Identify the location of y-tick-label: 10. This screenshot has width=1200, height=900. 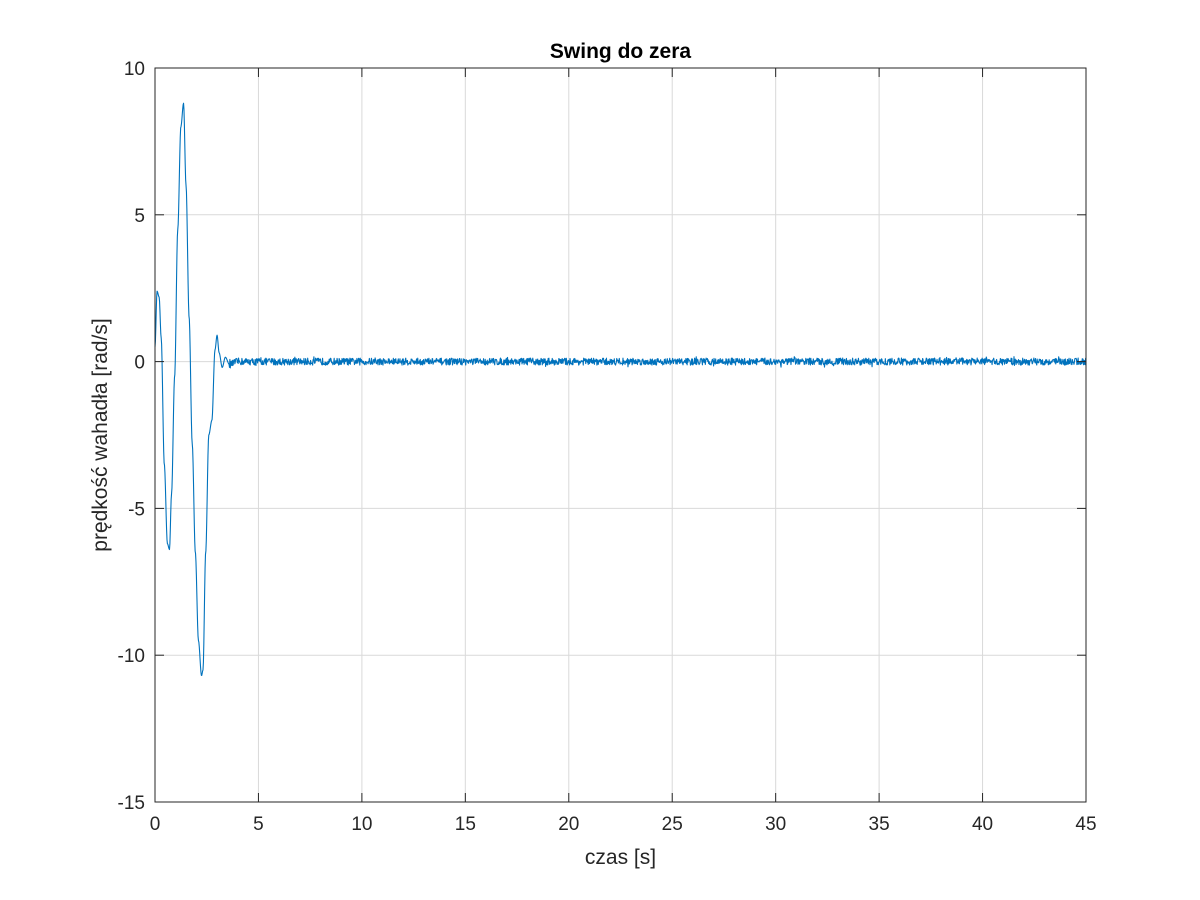
(134, 69).